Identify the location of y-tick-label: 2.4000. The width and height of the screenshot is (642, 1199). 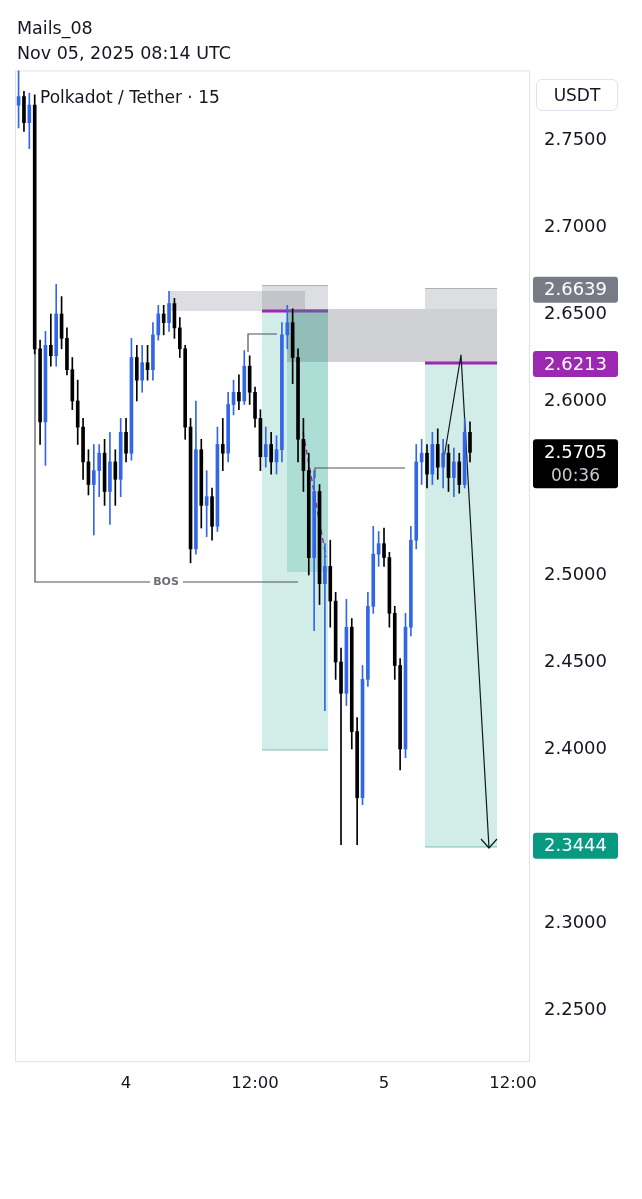
(575, 747).